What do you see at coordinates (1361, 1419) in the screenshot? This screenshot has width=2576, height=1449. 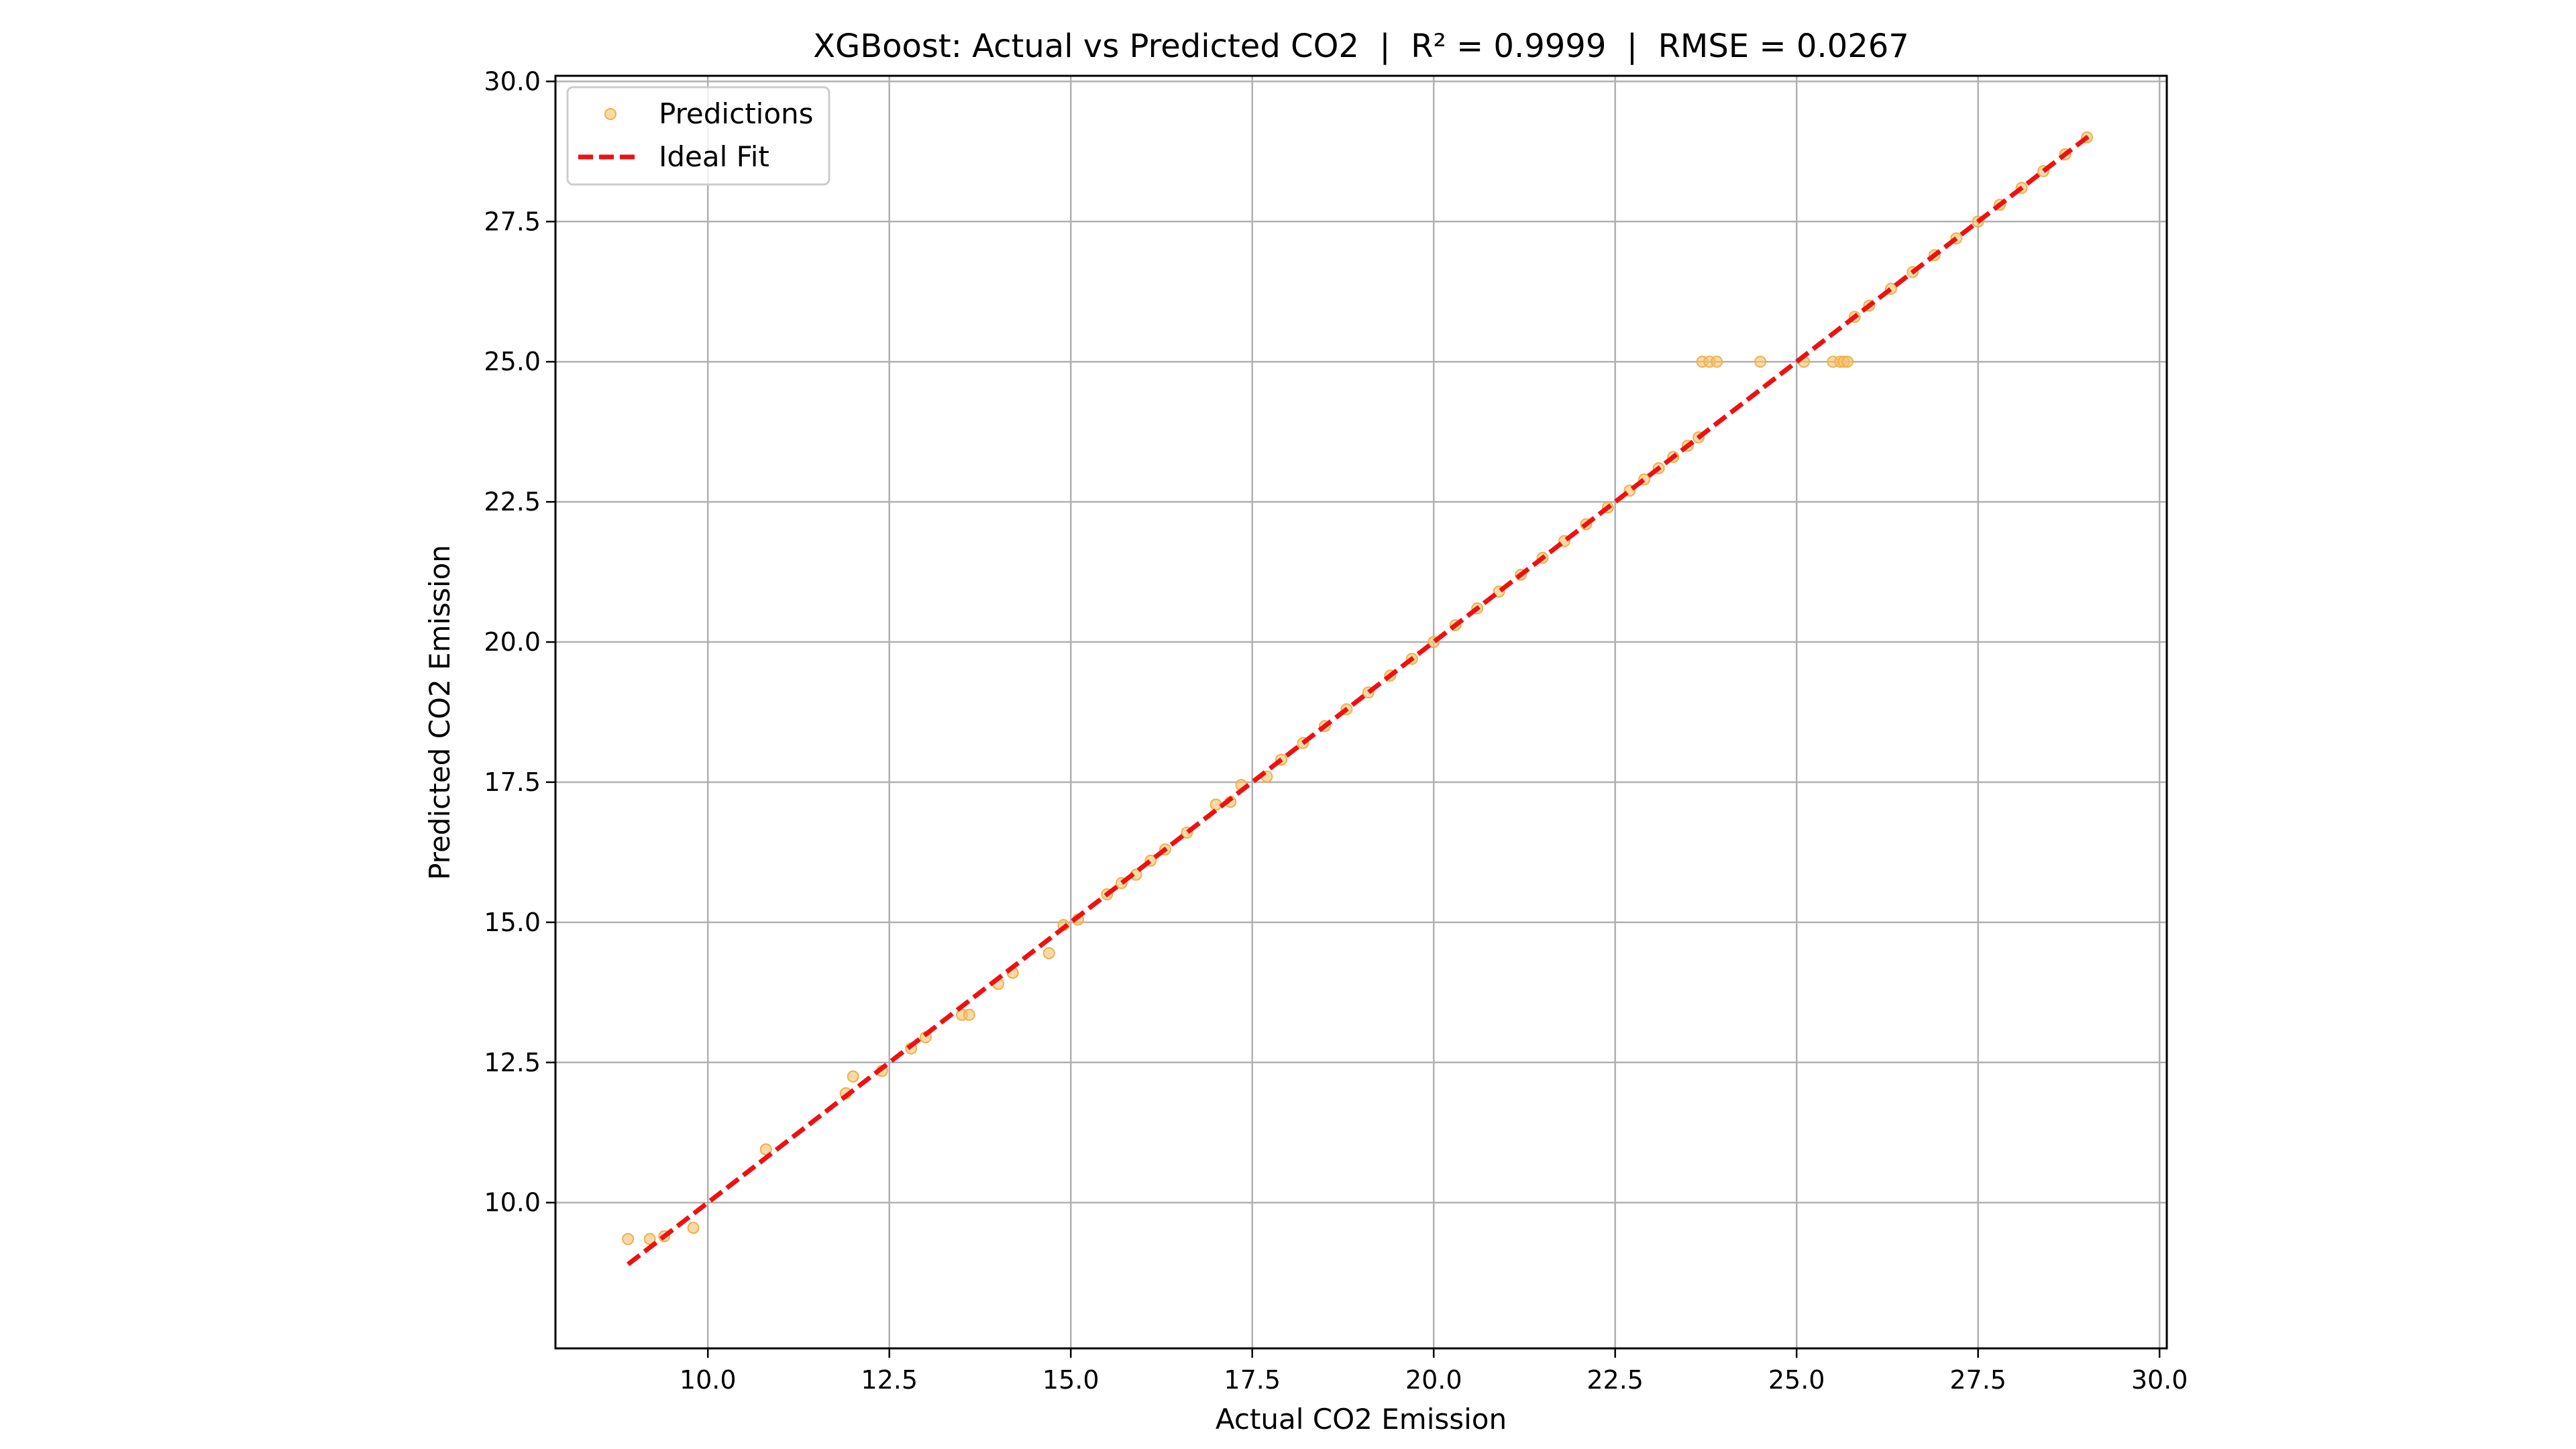 I see `x-axis-label: Actual CO2 Emission` at bounding box center [1361, 1419].